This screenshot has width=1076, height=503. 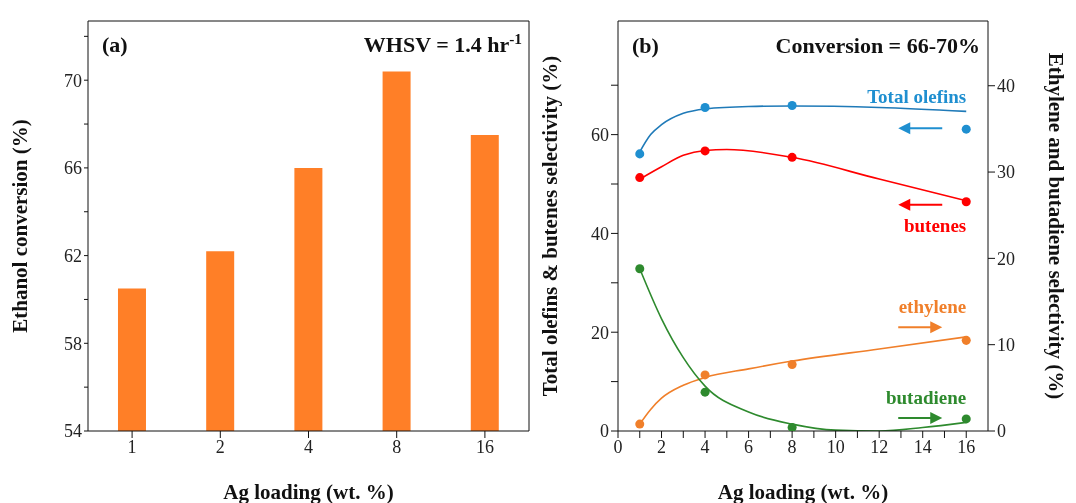 What do you see at coordinates (879, 446) in the screenshot?
I see `x-tick-label: 12` at bounding box center [879, 446].